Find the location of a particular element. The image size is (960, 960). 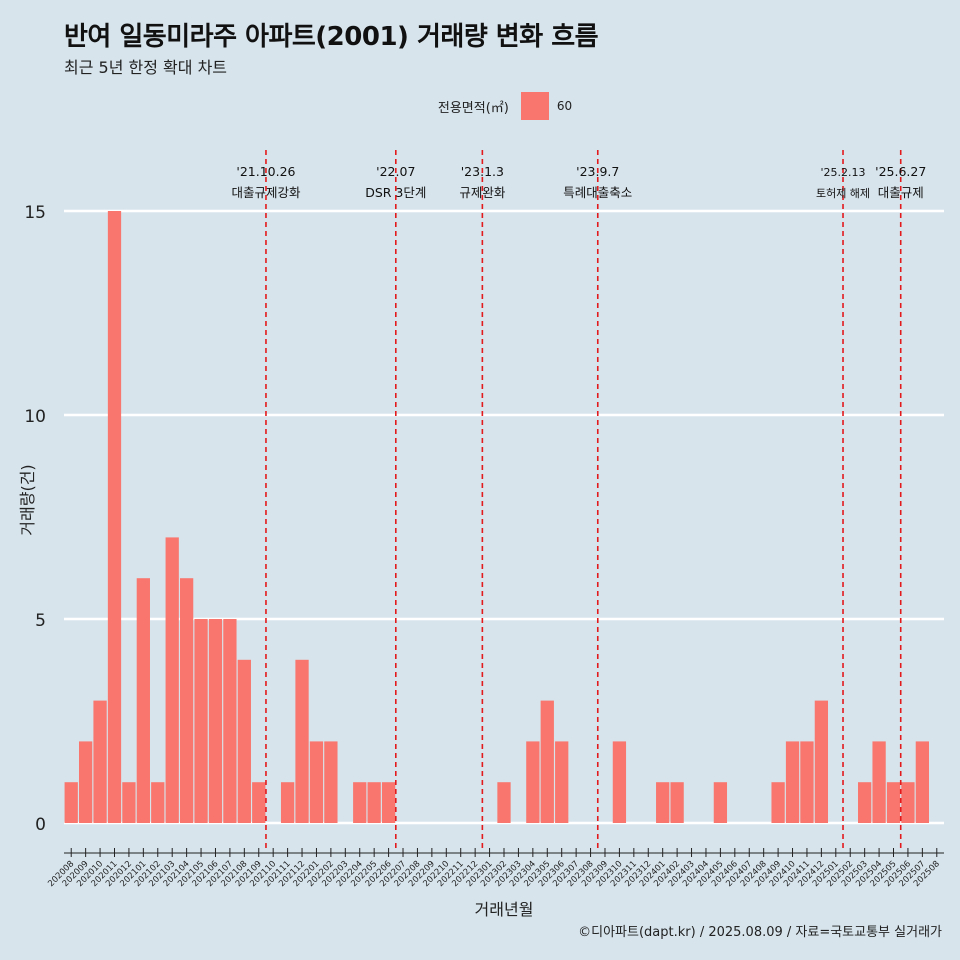

event-name-label: 특례대출축소 is located at coordinates (597, 192).